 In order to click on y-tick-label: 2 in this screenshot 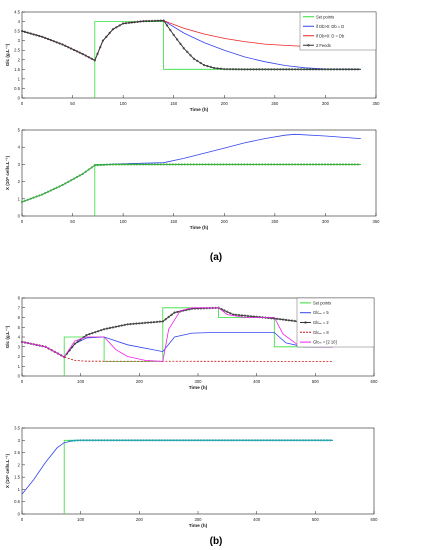, I will do `click(19, 59)`.